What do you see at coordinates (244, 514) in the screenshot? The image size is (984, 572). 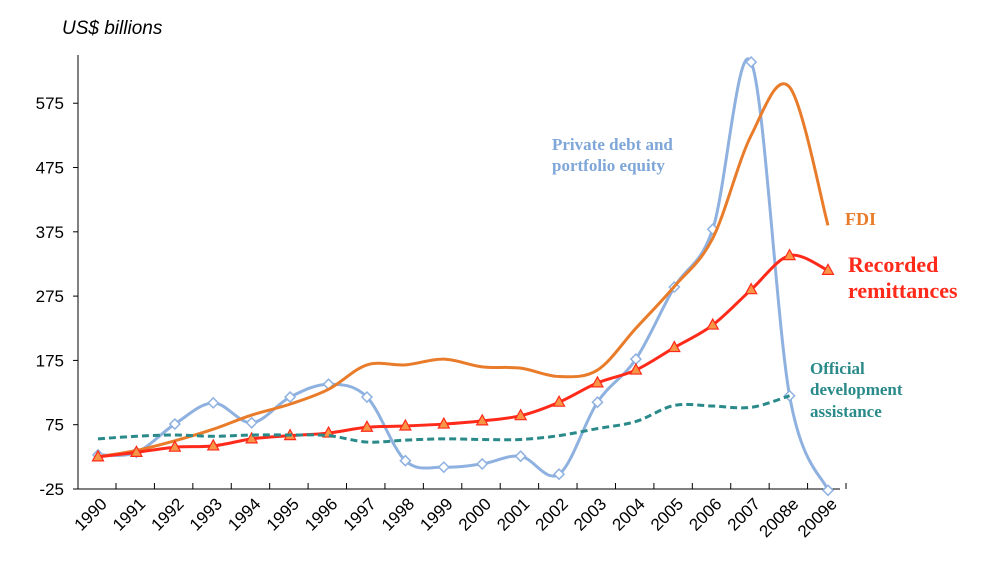 I see `x-tick-label: 1994` at bounding box center [244, 514].